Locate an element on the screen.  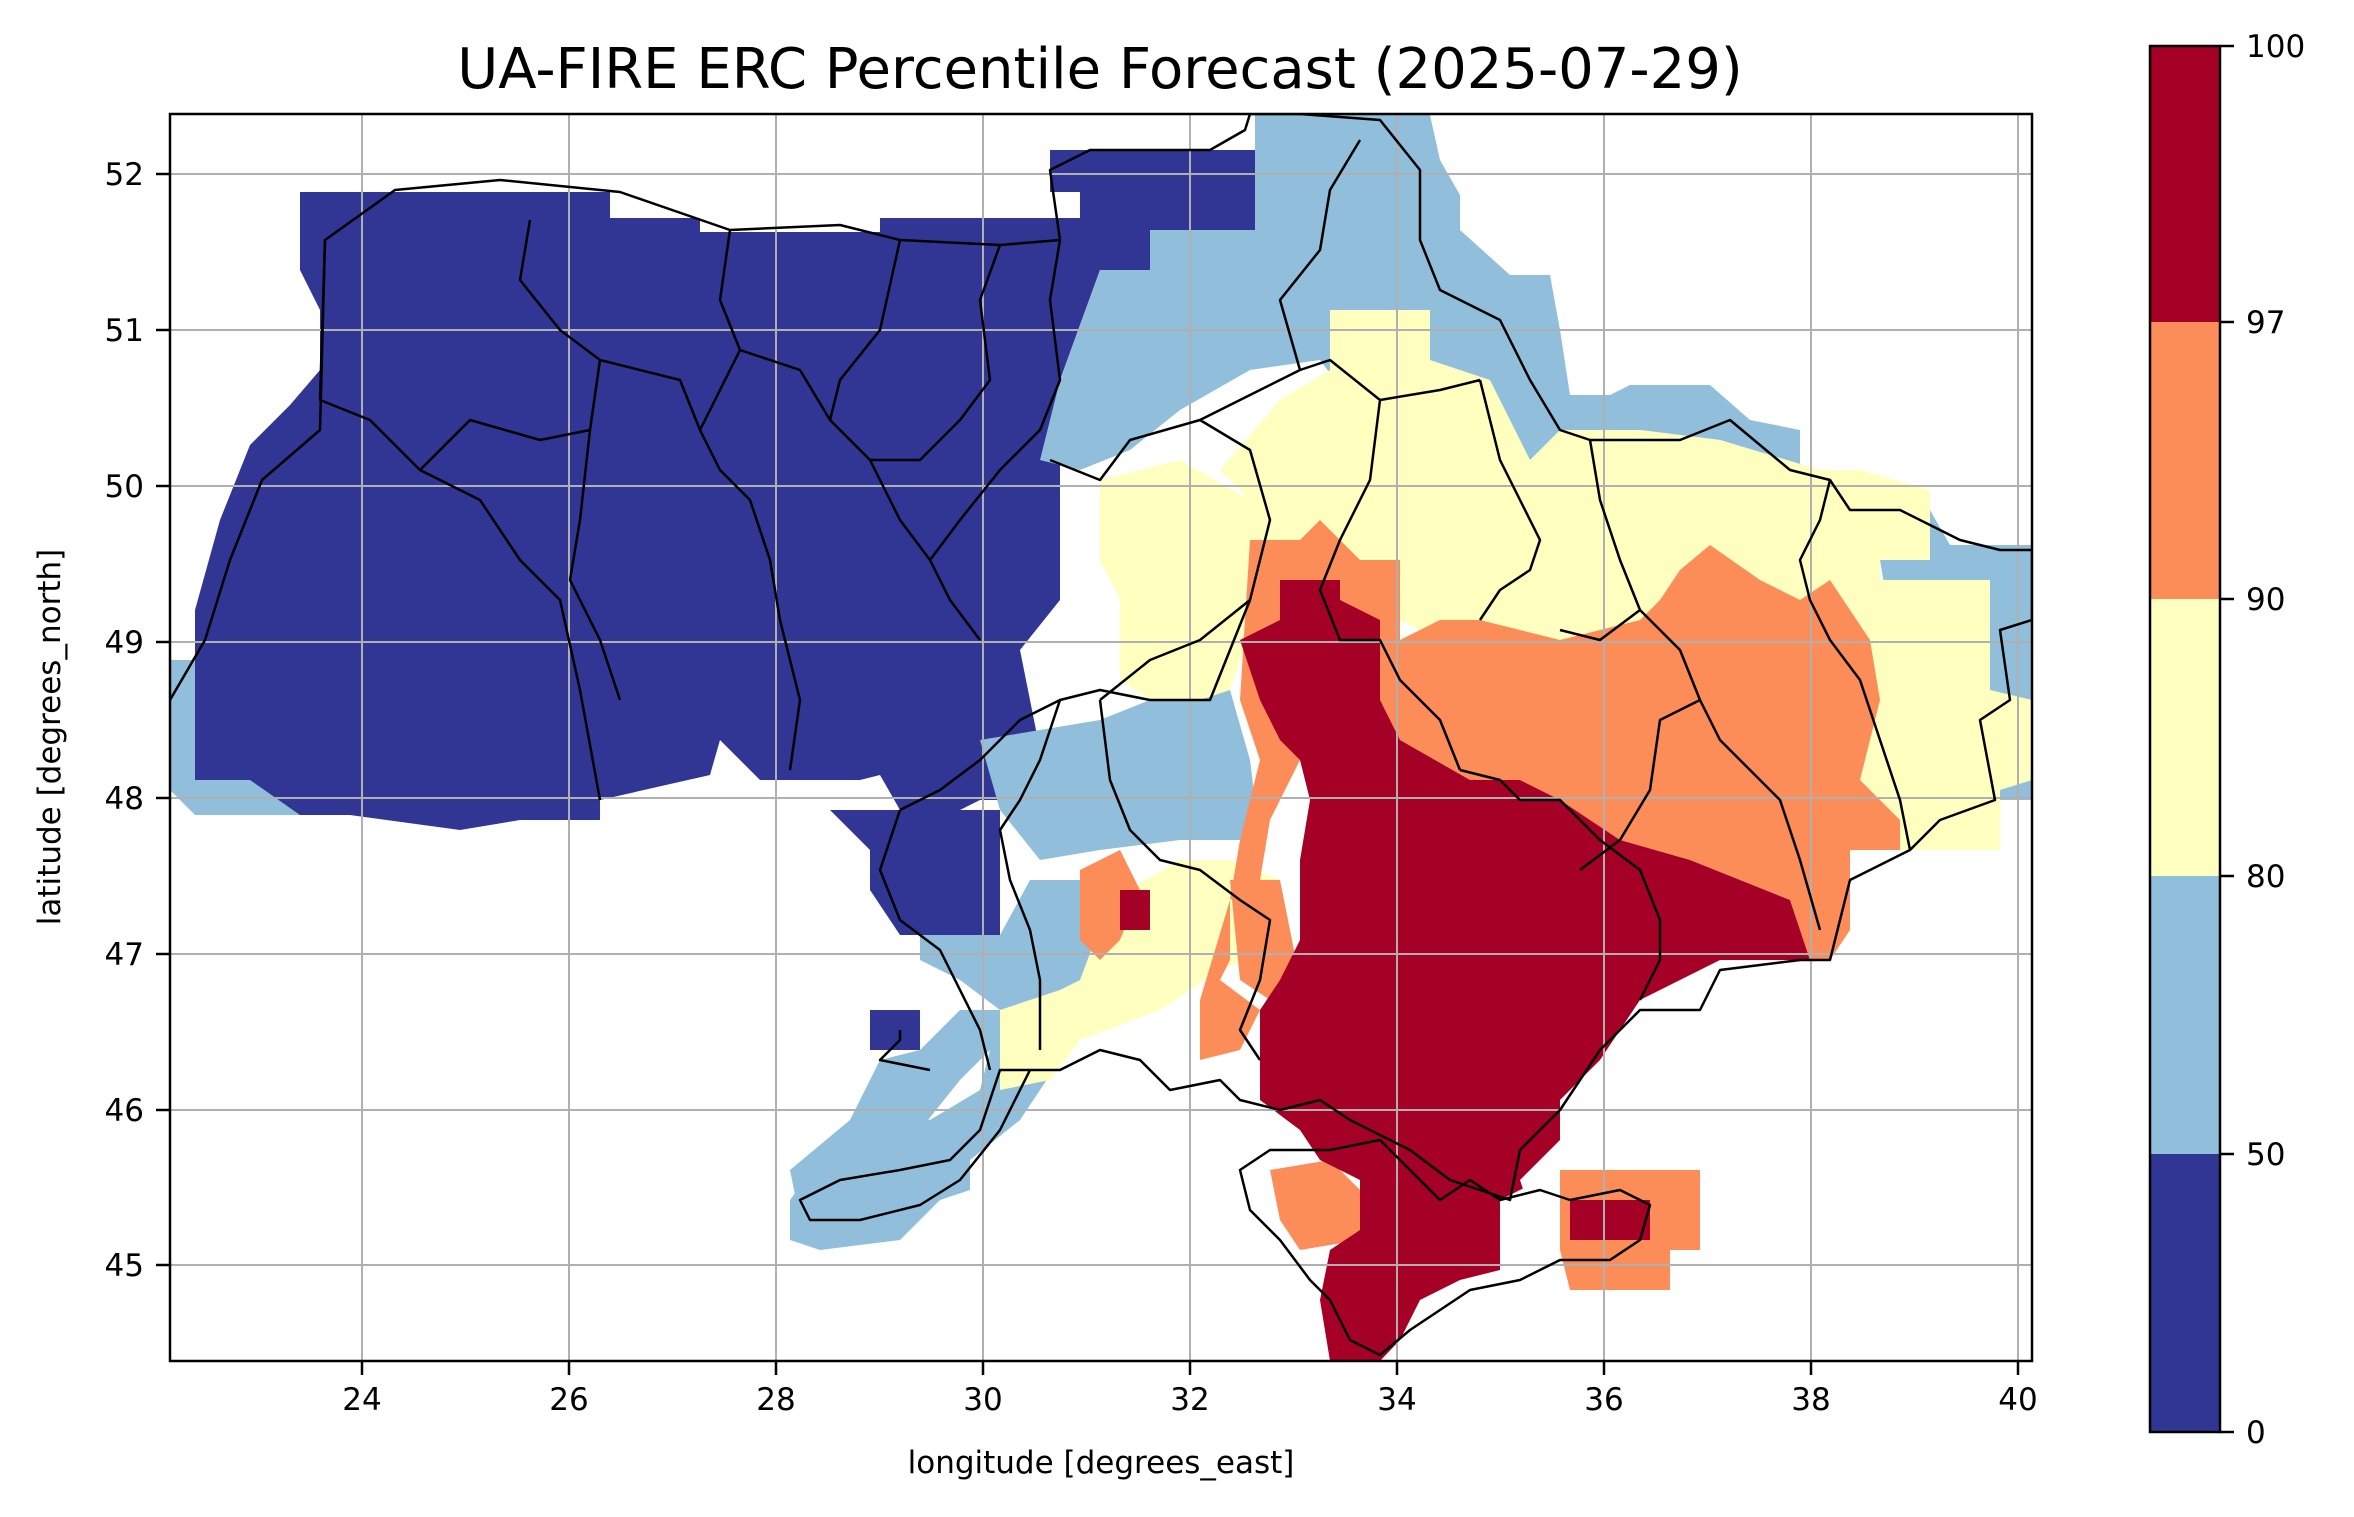
zone-90-97-crimea-west is located at coordinates (1315, 1205).